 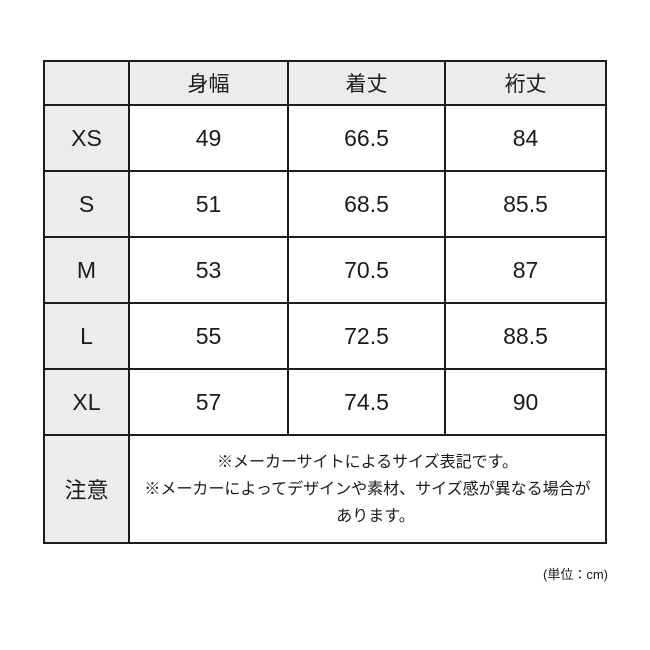 I want to click on cell-body-width: 55, so click(x=208, y=336).